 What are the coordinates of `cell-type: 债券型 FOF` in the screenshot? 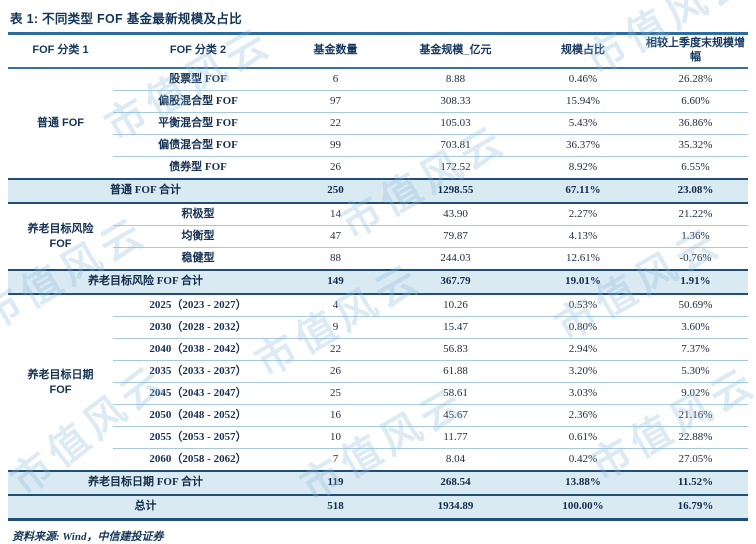 It's located at (198, 168).